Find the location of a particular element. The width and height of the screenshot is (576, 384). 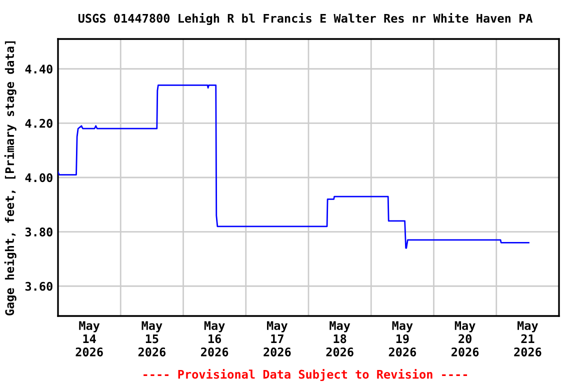

y-tick-label: 3.60 is located at coordinates (38, 286).